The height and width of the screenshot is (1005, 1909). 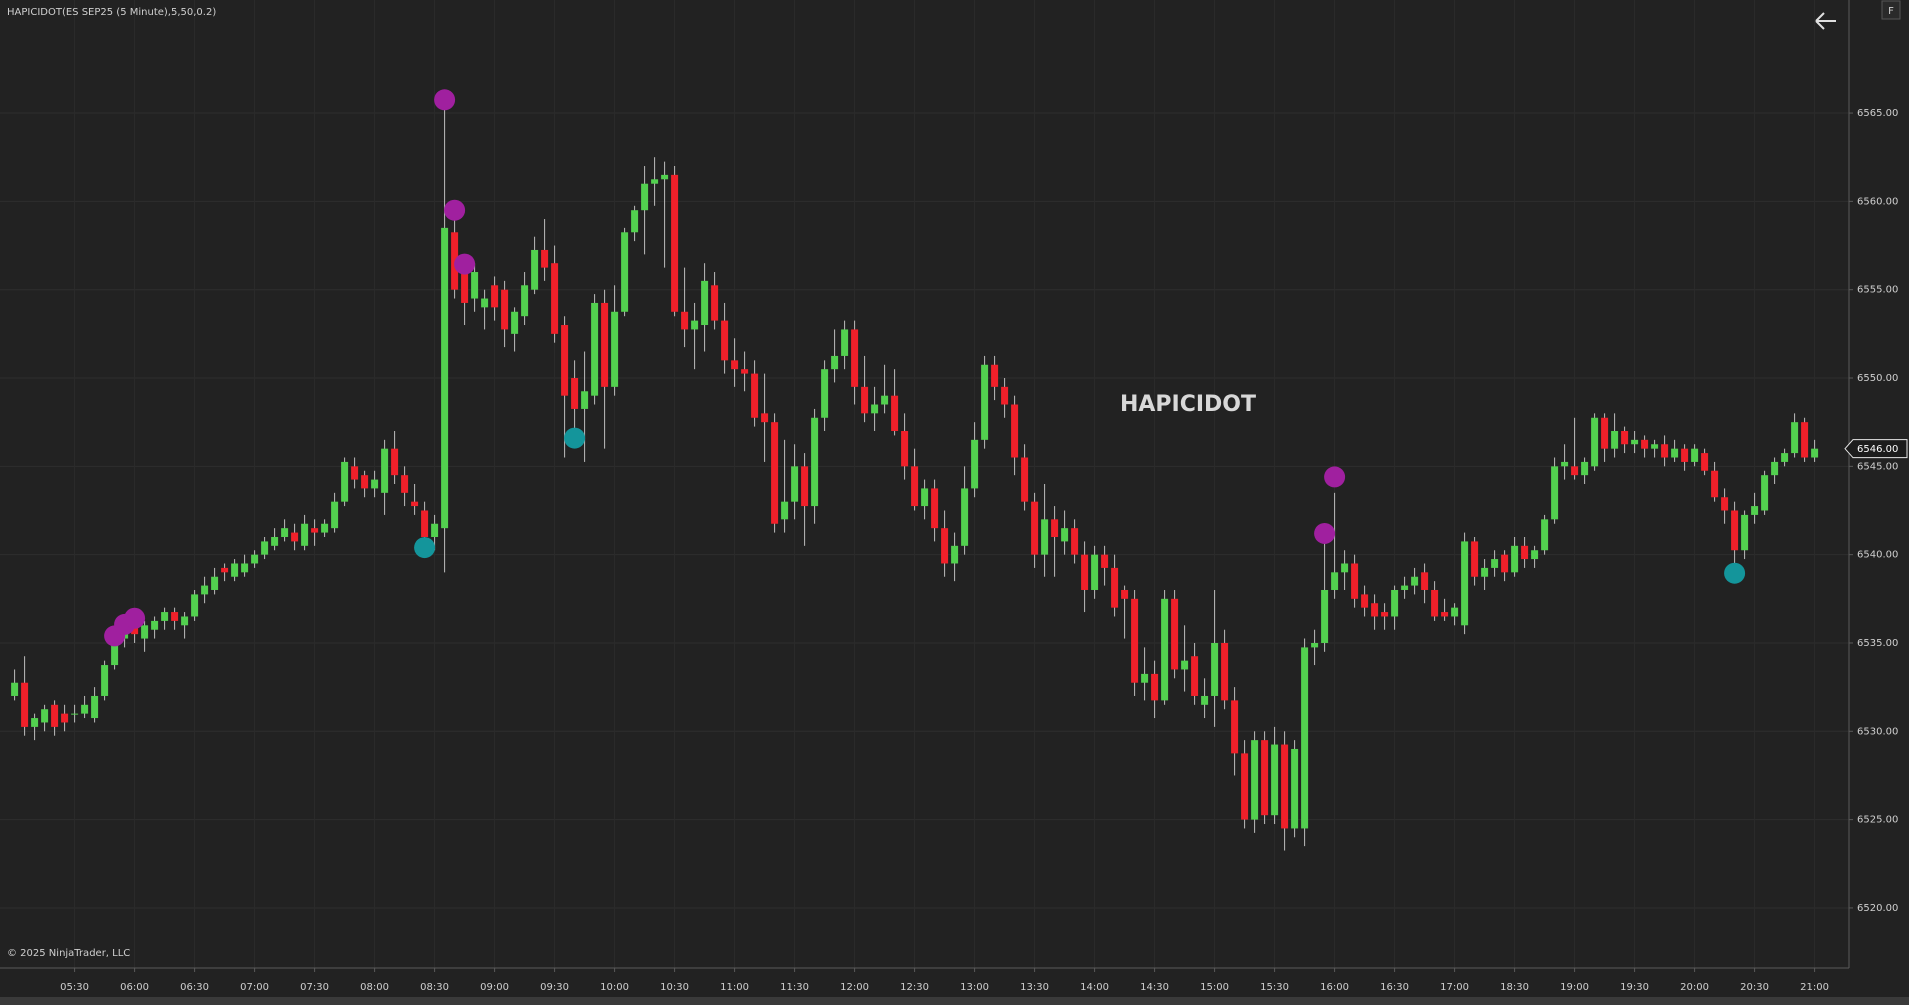 I want to click on f-button-box, so click(x=1891, y=10).